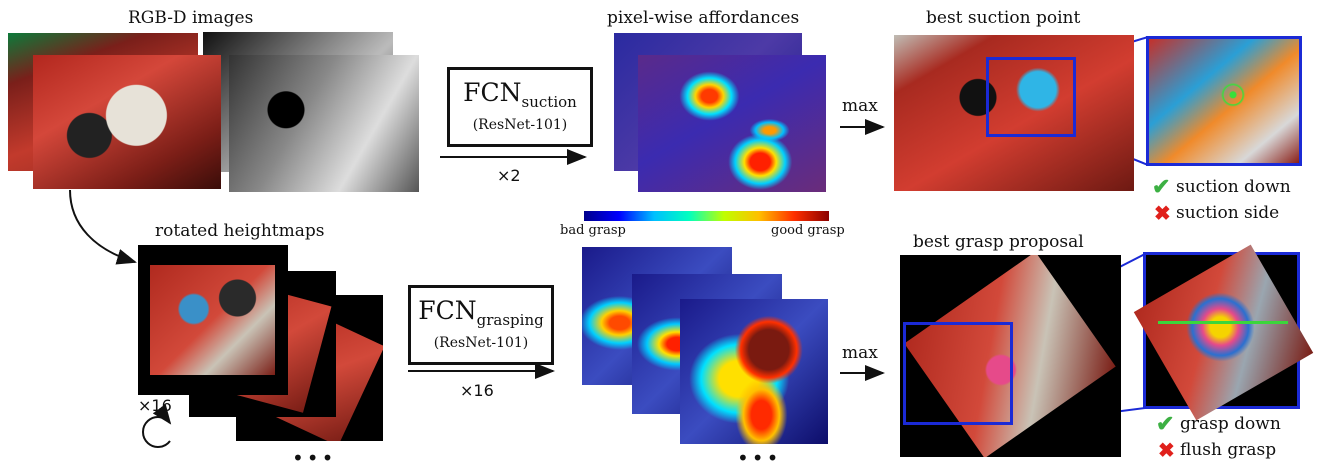 Image resolution: width=1317 pixels, height=470 pixels. I want to click on grasp-bad-result: flush grasp, so click(1228, 450).